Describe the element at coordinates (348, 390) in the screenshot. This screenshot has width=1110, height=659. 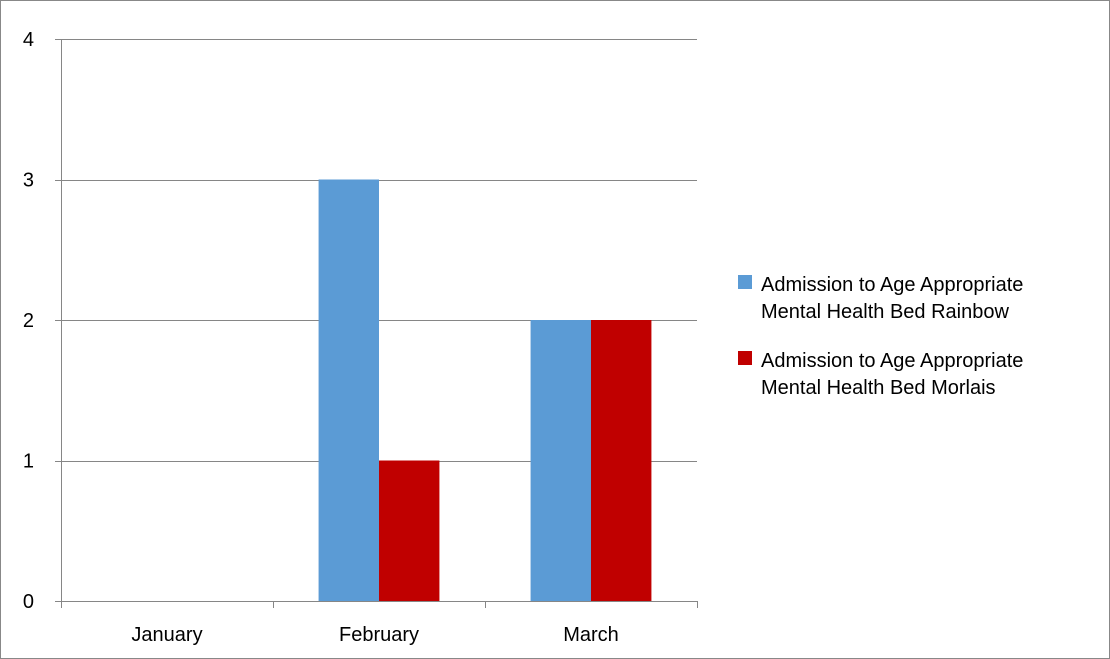
I see `bar-series-1-february` at that location.